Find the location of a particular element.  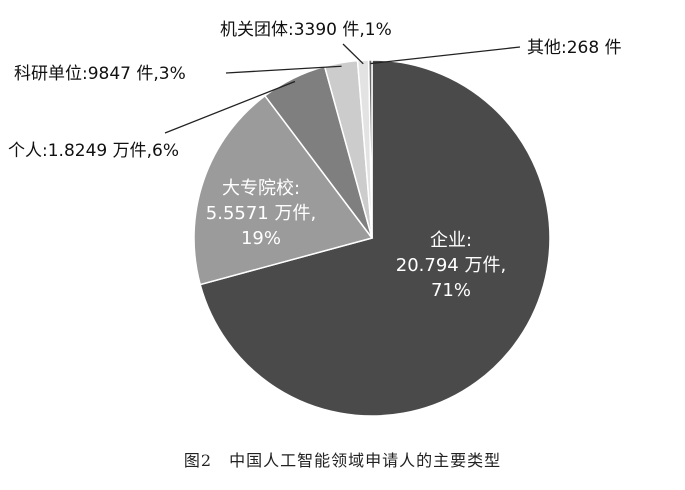

pie-slice-other is located at coordinates (370, 149).